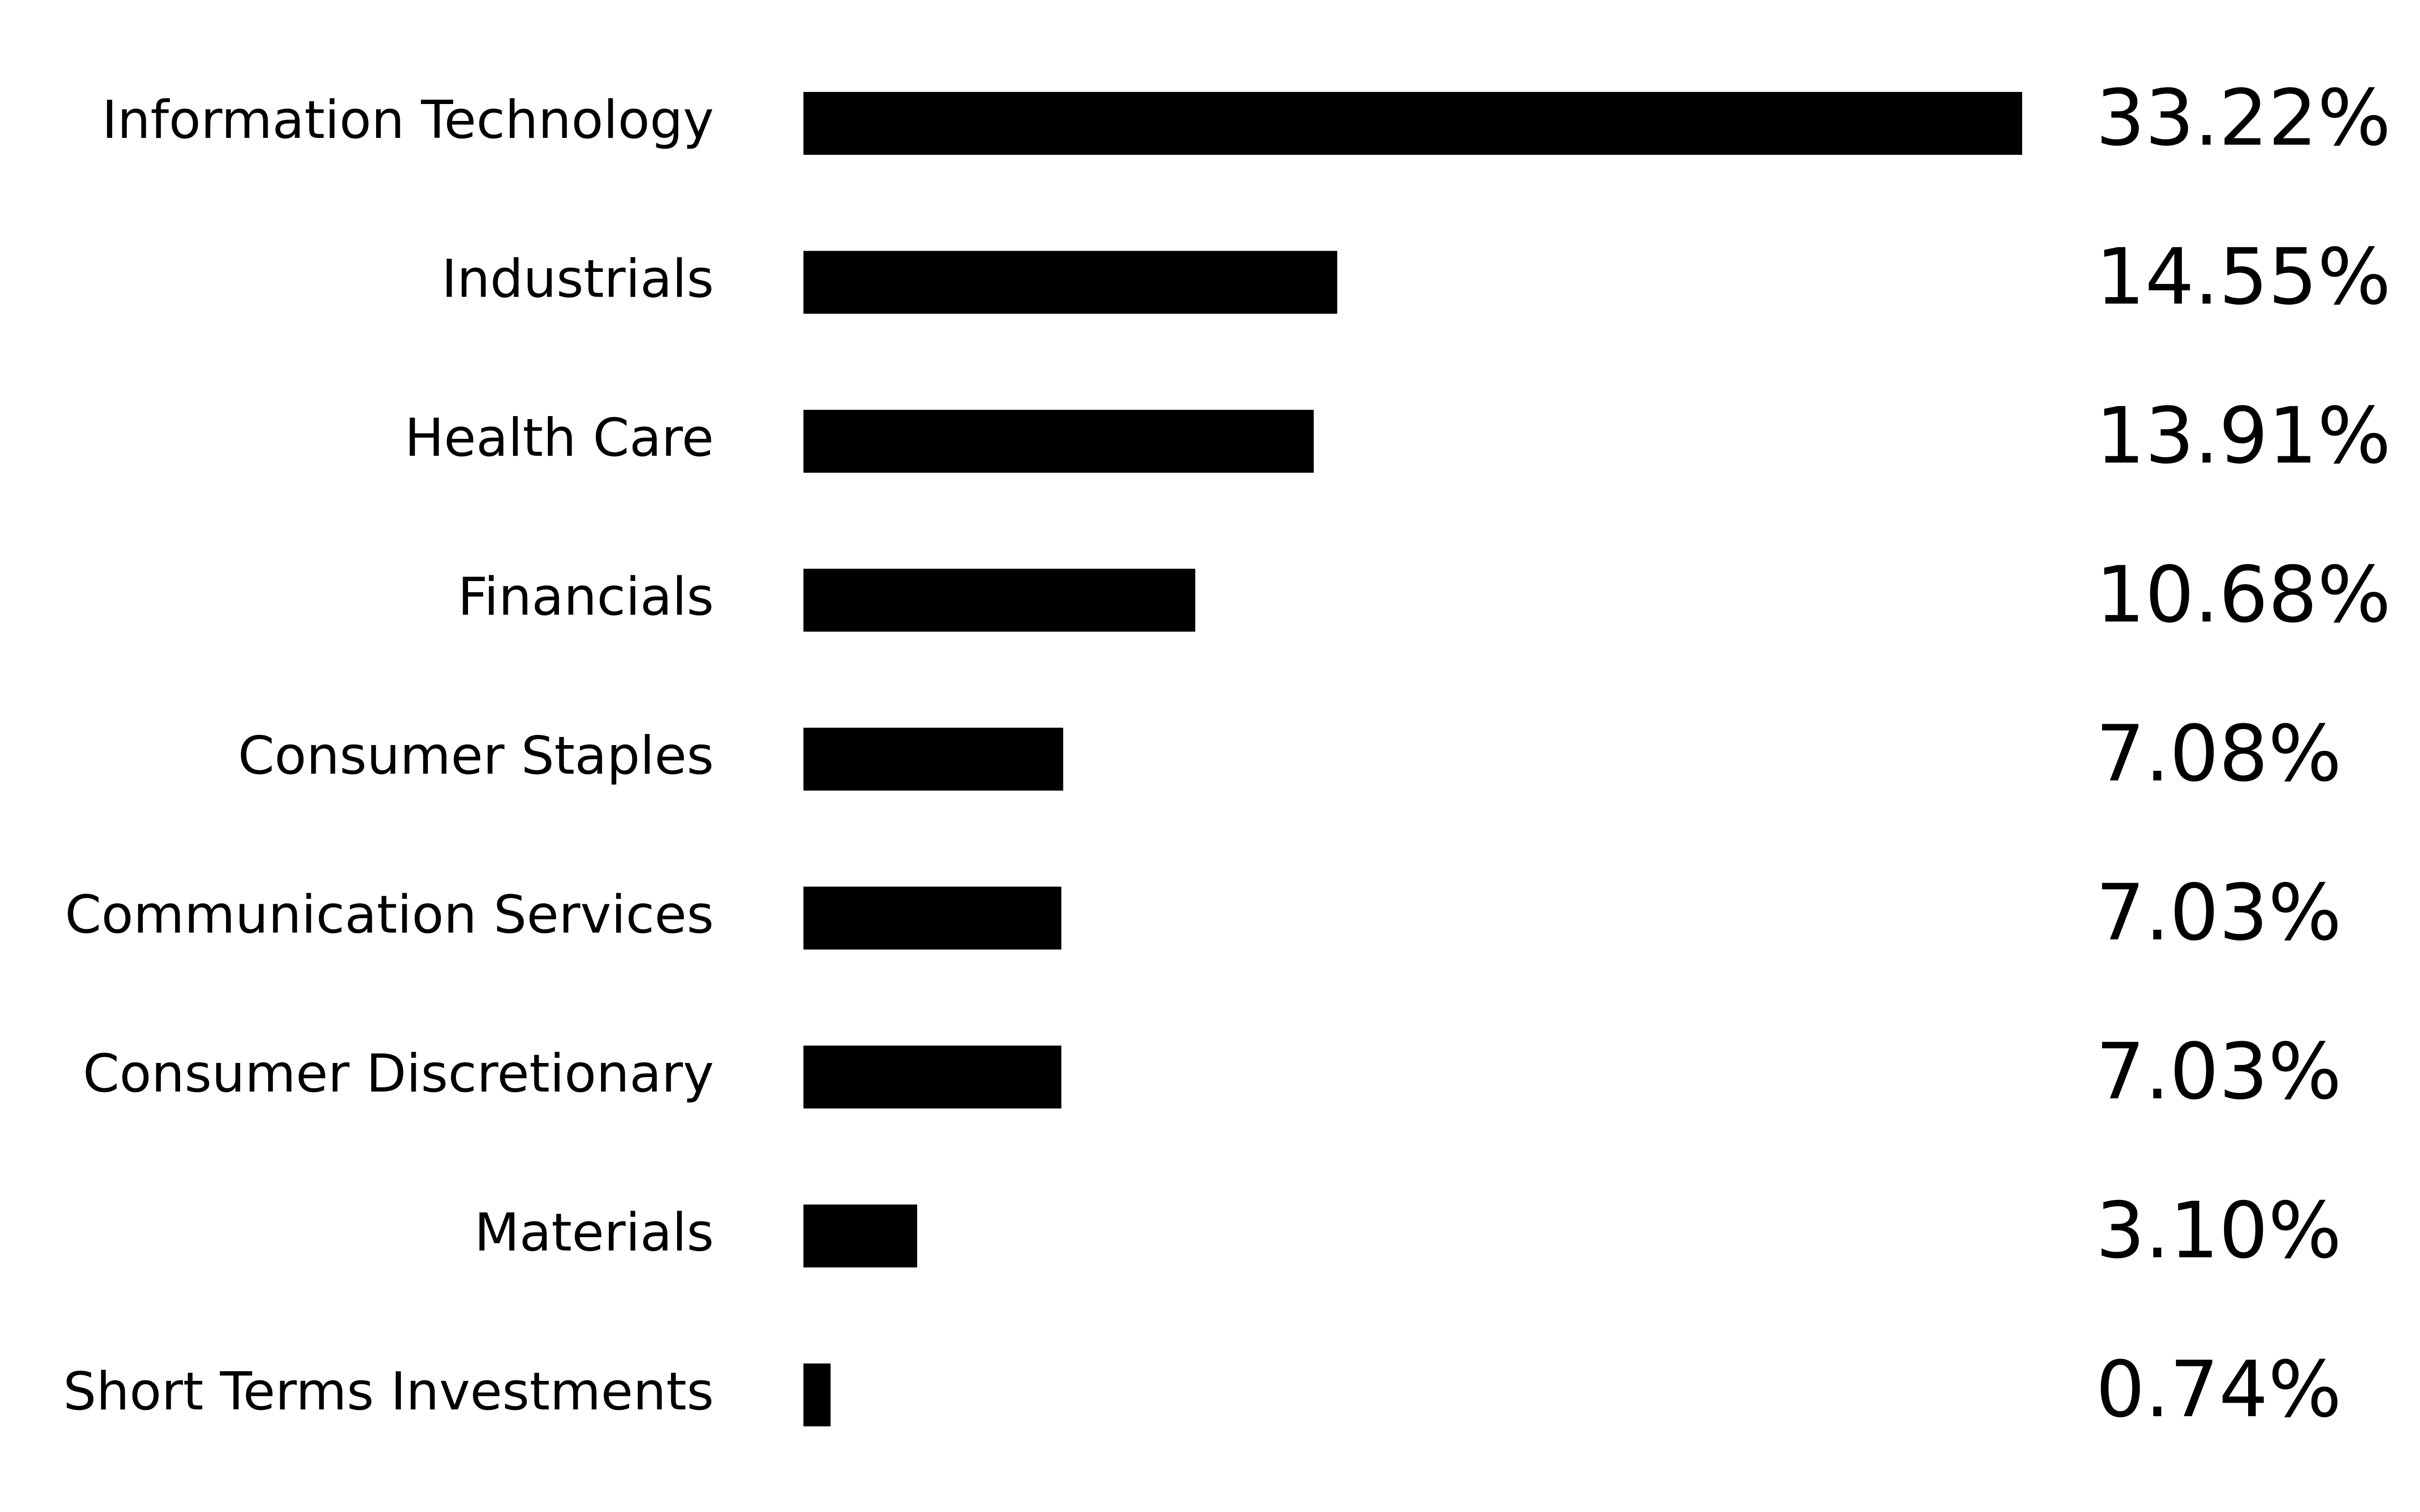 Image resolution: width=2420 pixels, height=1512 pixels. What do you see at coordinates (2243, 435) in the screenshot?
I see `value-label: 13.91%` at bounding box center [2243, 435].